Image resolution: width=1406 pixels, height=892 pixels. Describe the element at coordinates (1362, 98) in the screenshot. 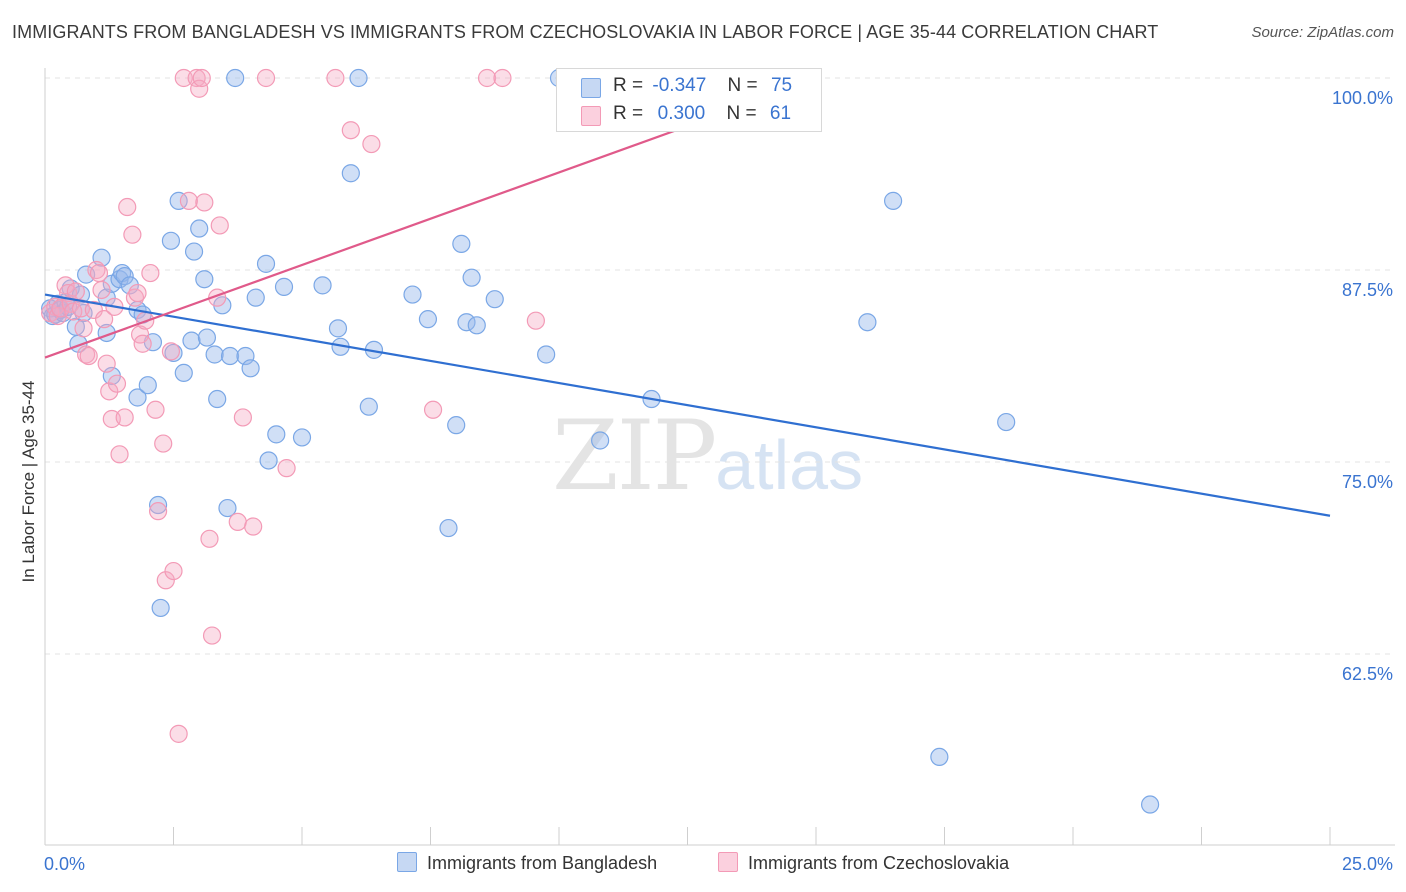

I see `y-tick-label: 100.0%` at that location.